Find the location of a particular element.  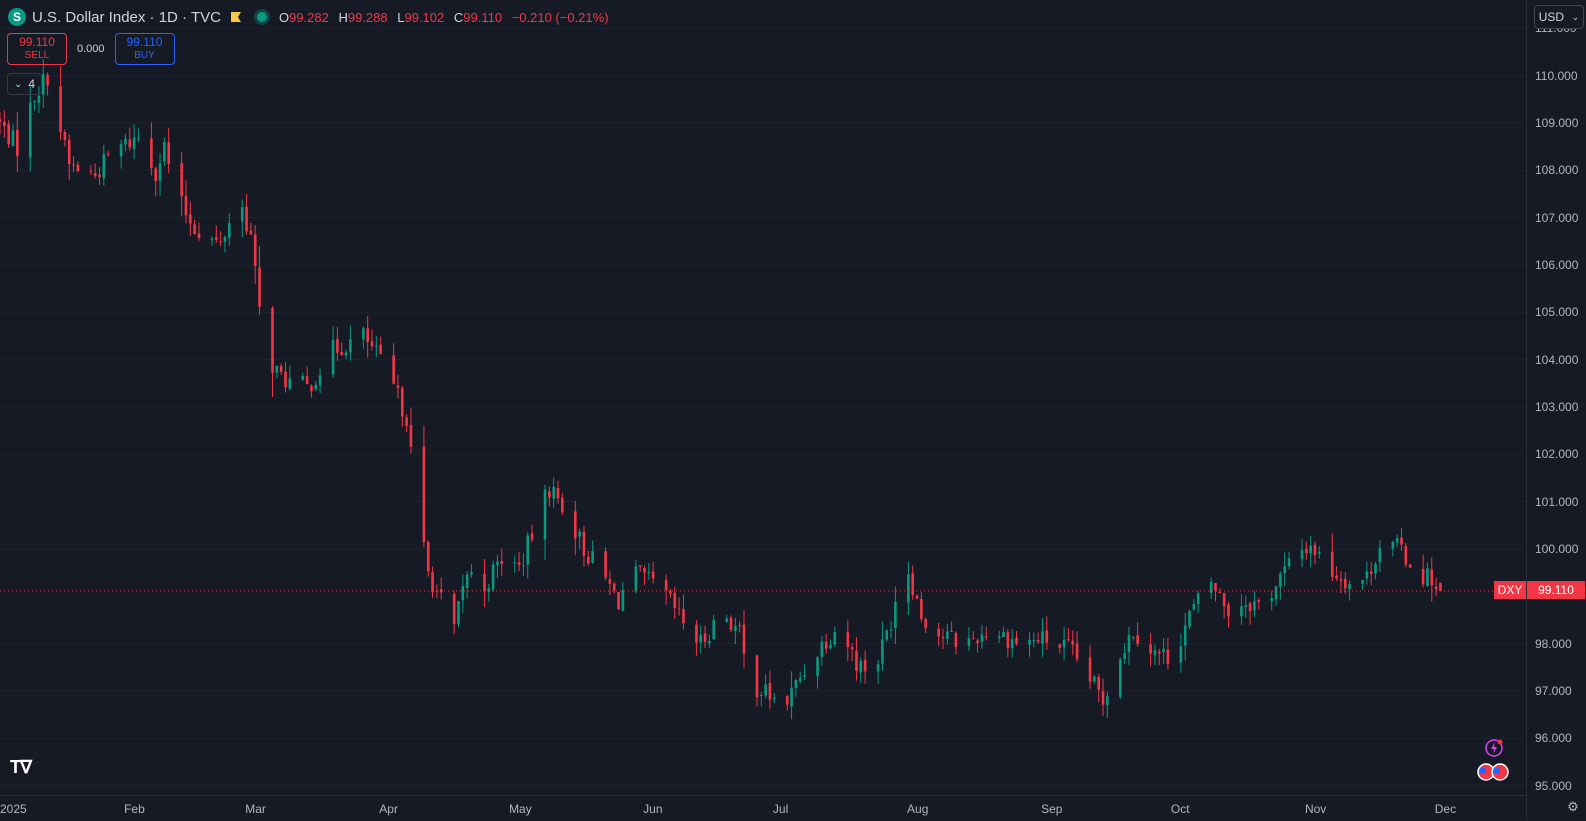

chevron-down-icon: ⌄ is located at coordinates (18, 84).